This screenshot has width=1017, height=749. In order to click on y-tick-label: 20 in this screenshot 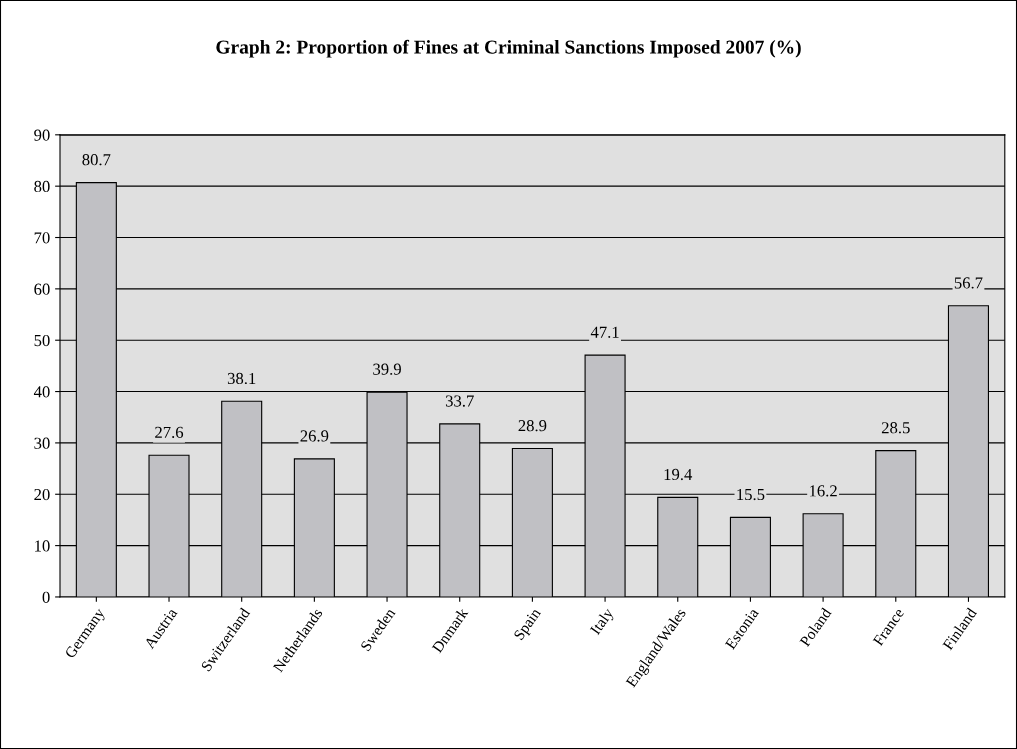, I will do `click(42, 494)`.